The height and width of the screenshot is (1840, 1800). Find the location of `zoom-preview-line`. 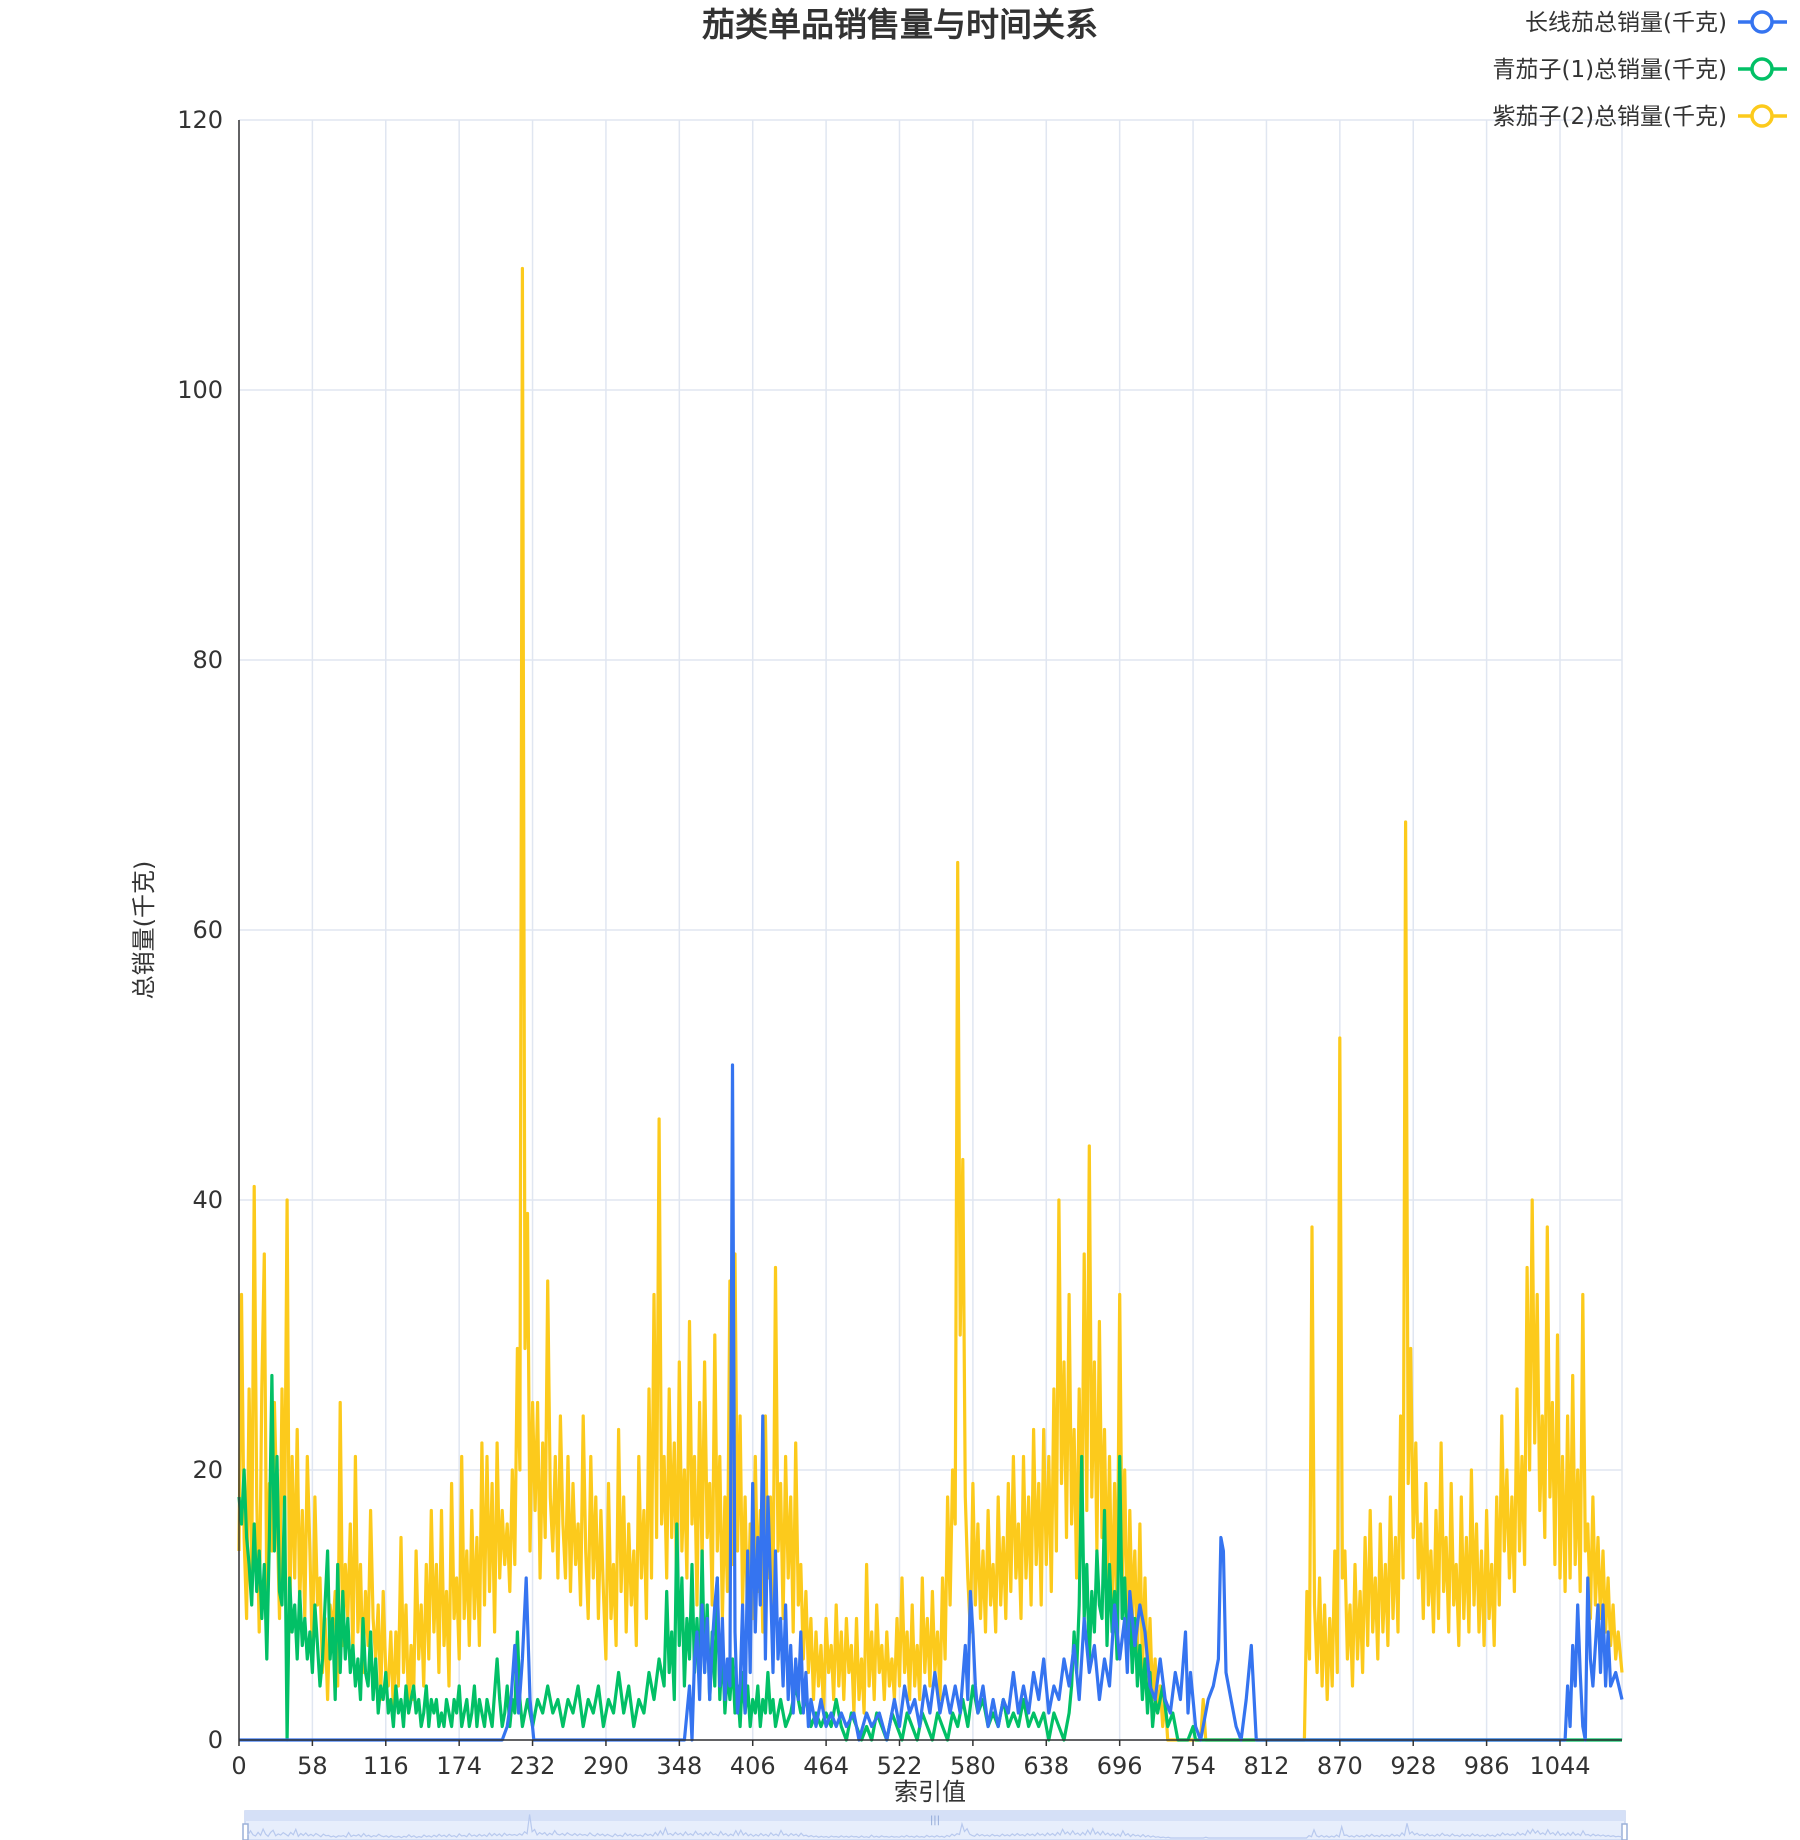

zoom-preview-line is located at coordinates (935, 1826).